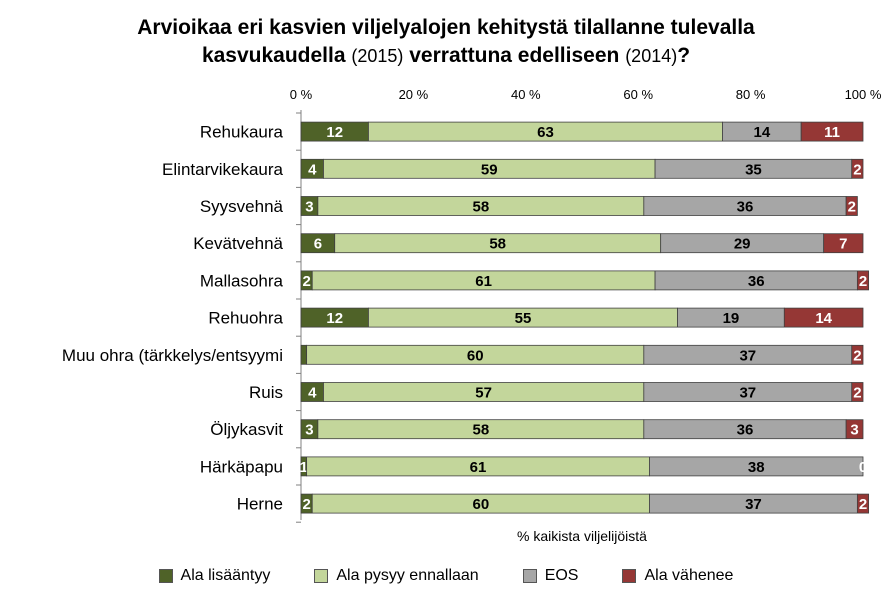 The width and height of the screenshot is (892, 601). Describe the element at coordinates (638, 94) in the screenshot. I see `x-tick-label: 60 %` at that location.